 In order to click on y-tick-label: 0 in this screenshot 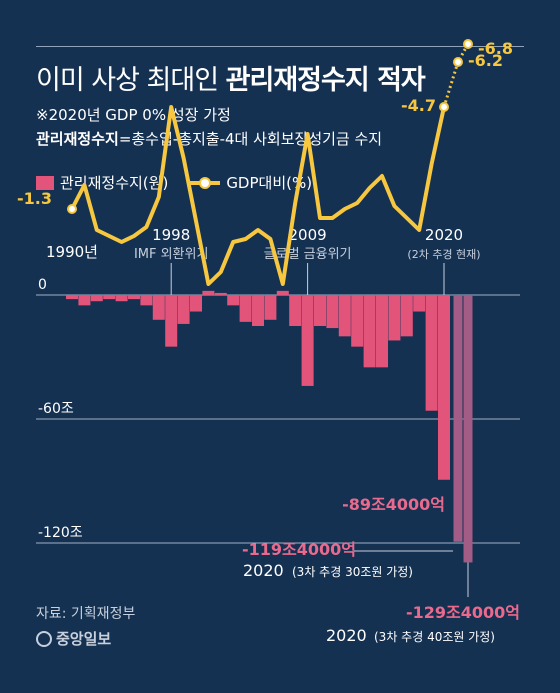, I will do `click(42, 285)`.